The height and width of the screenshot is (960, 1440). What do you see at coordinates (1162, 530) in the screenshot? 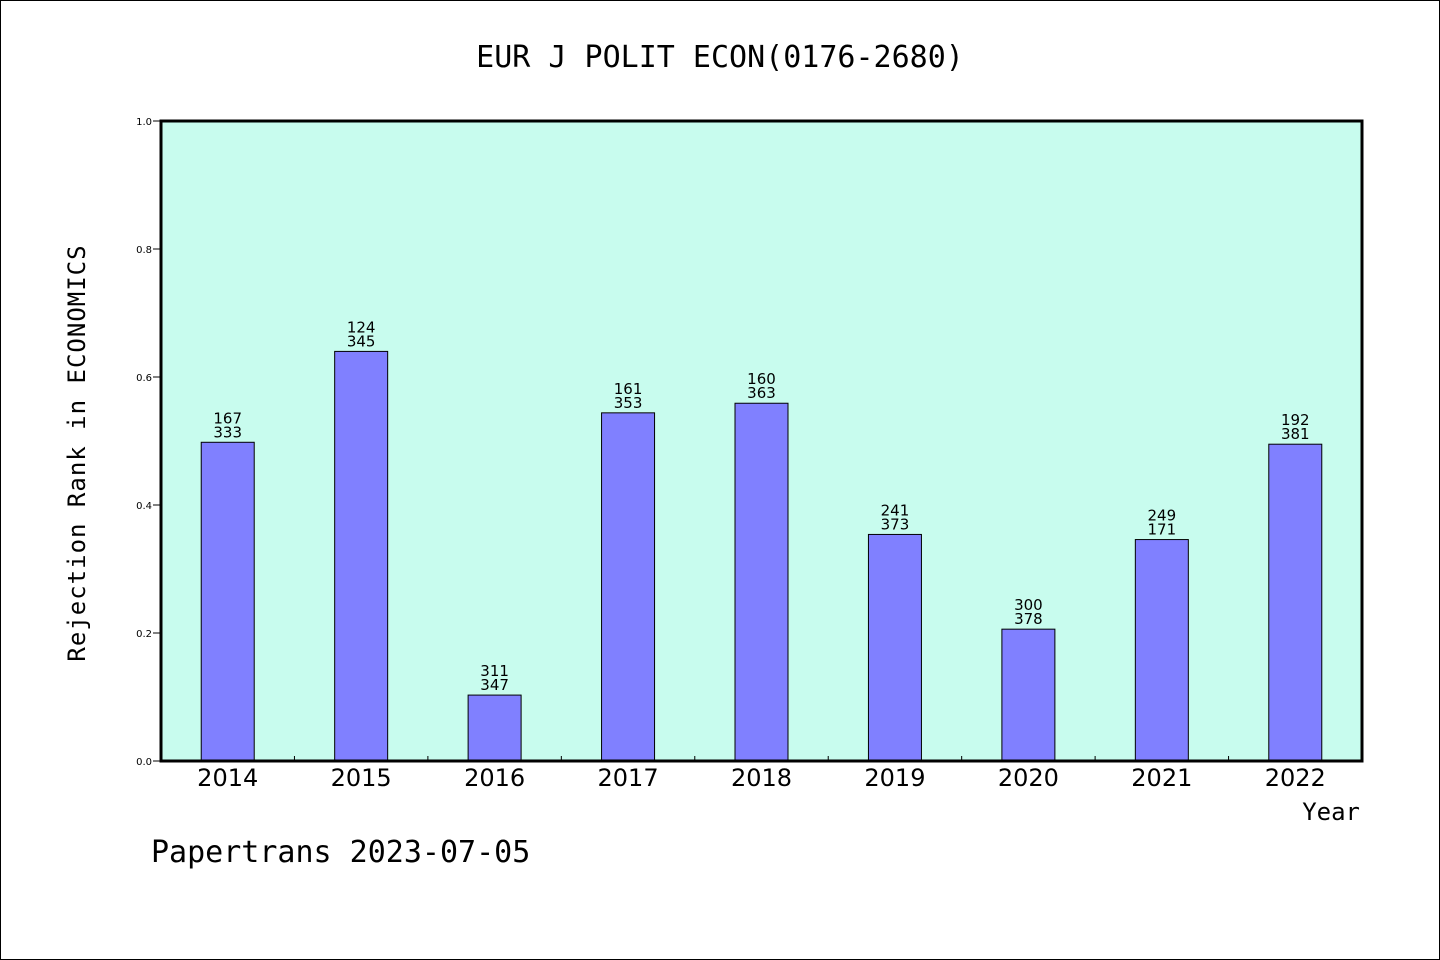
I see `data-label-bottom: 171` at bounding box center [1162, 530].